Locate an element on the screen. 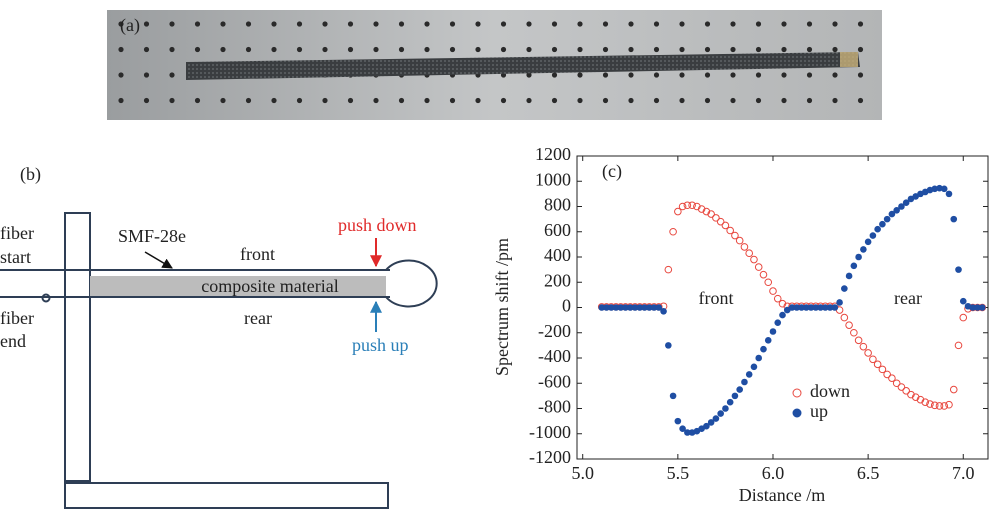  fiber-label: fiber is located at coordinates (17, 318).